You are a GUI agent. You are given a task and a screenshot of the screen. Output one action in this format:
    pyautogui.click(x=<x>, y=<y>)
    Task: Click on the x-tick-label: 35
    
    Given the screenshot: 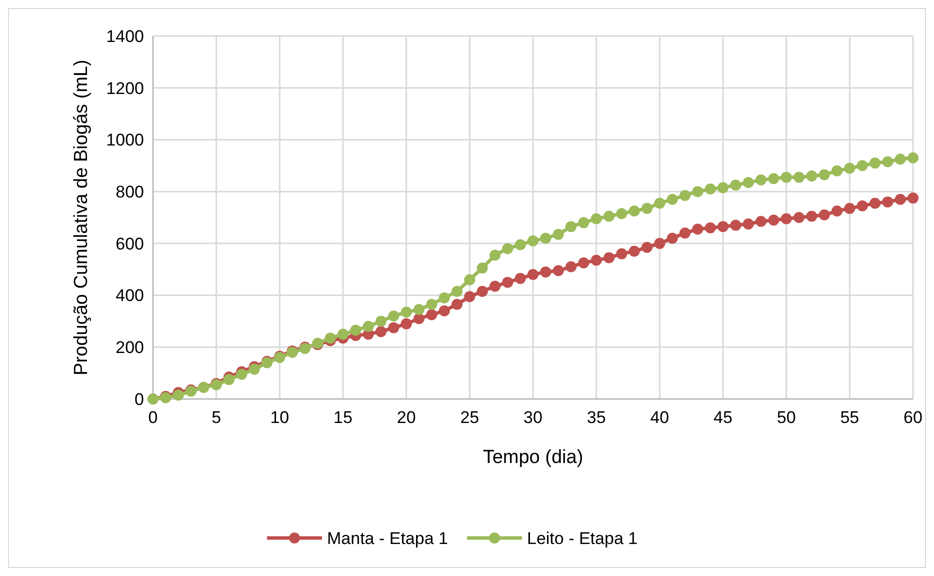 What is the action you would take?
    pyautogui.click(x=596, y=417)
    